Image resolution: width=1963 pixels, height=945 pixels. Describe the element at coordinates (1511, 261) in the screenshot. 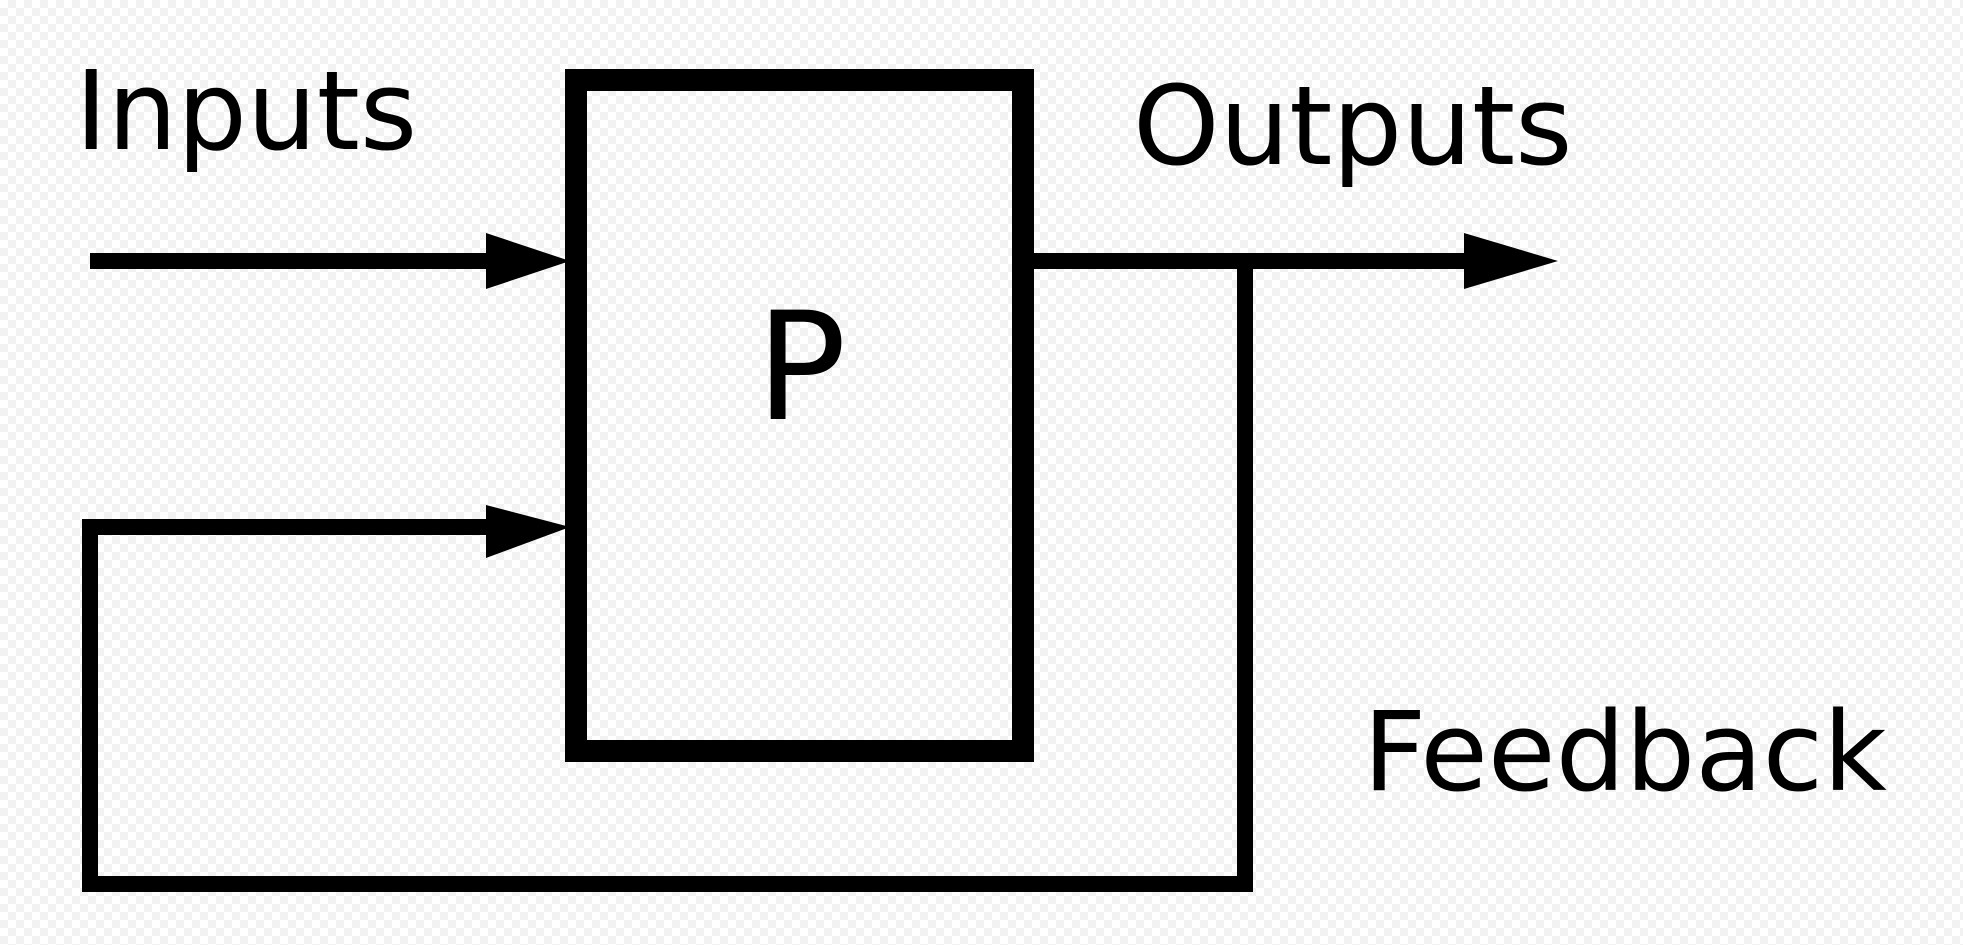

I see `output-arrowhead` at that location.